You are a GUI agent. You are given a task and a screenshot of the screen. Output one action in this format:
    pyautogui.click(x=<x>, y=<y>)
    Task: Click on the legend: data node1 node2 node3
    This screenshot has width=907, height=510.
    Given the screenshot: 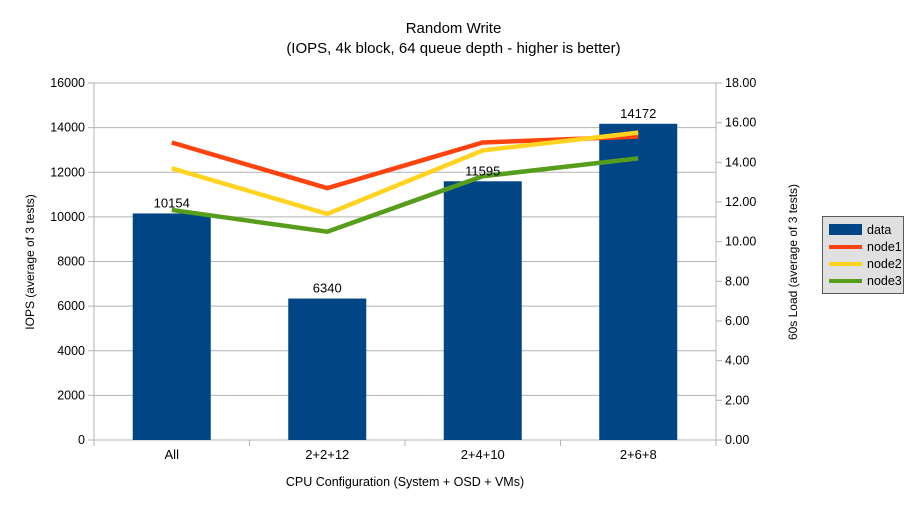 What is the action you would take?
    pyautogui.click(x=863, y=255)
    